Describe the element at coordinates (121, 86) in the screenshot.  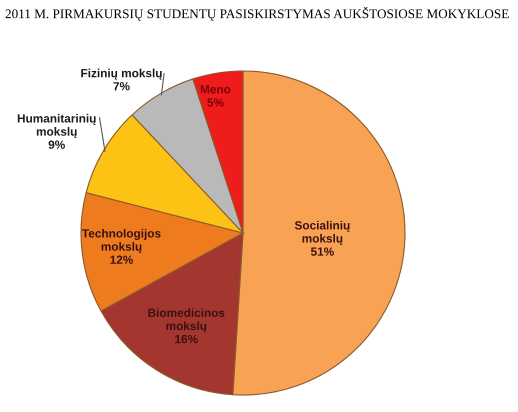
I see `data-label: 7%` at that location.